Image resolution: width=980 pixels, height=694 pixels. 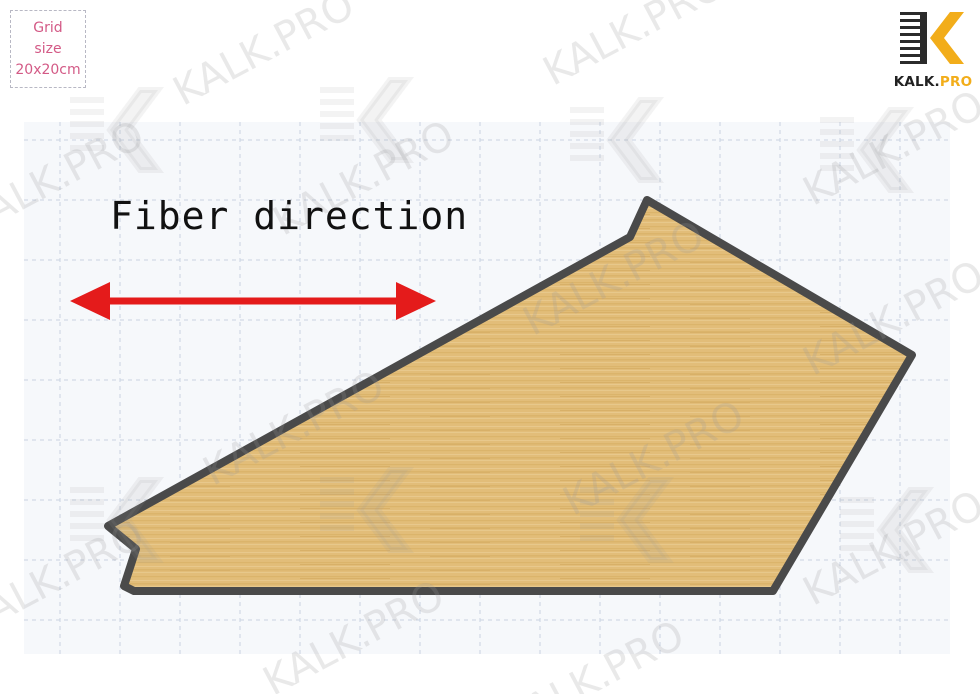 What do you see at coordinates (289, 216) in the screenshot?
I see `fiber-direction-caption: Fiber direction` at bounding box center [289, 216].